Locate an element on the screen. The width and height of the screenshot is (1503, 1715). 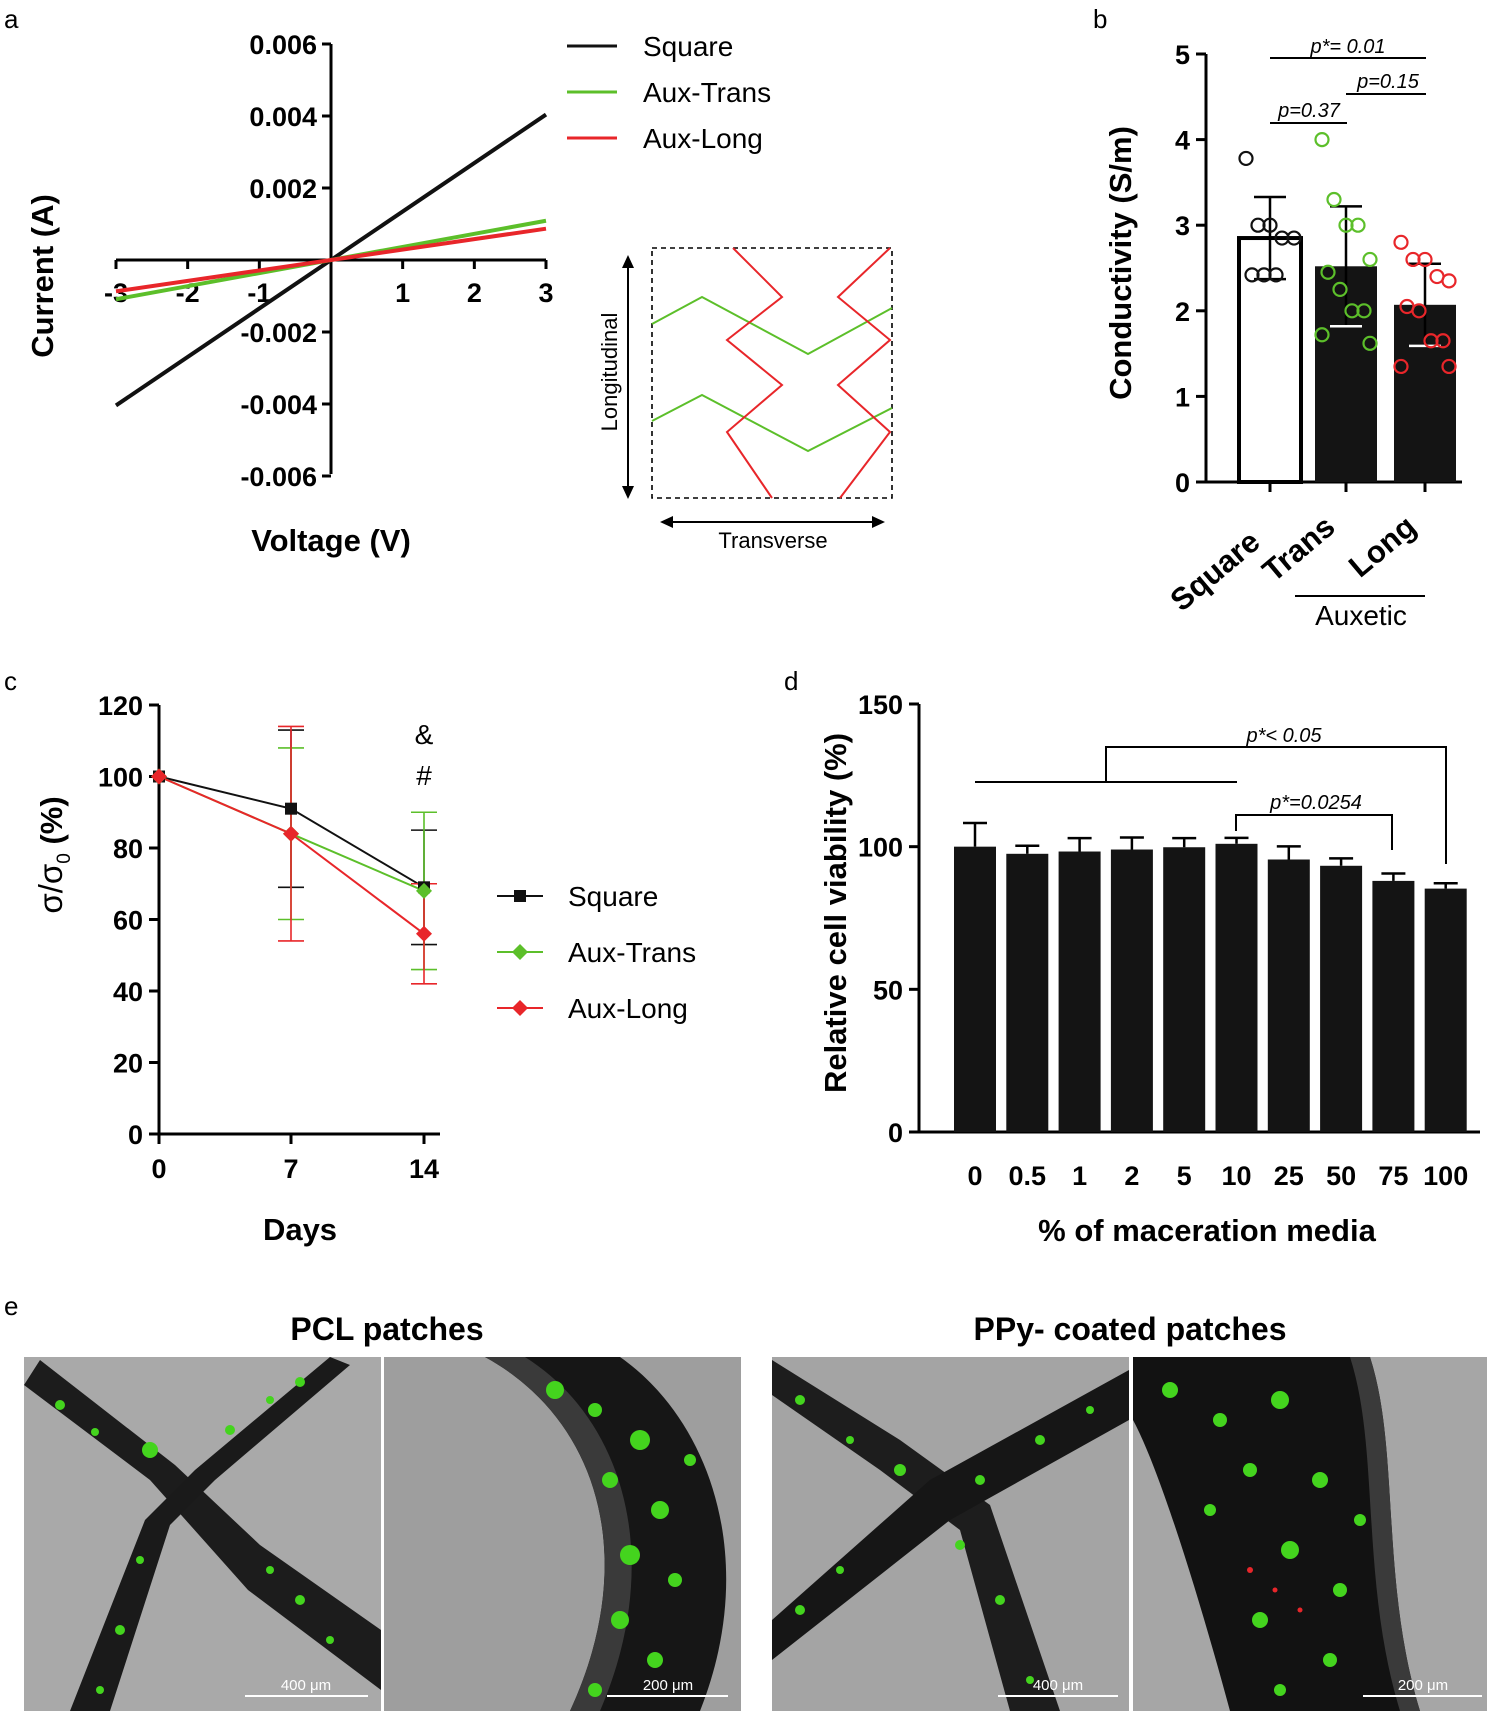
panel-letter-e: e is located at coordinates (11, 1306).